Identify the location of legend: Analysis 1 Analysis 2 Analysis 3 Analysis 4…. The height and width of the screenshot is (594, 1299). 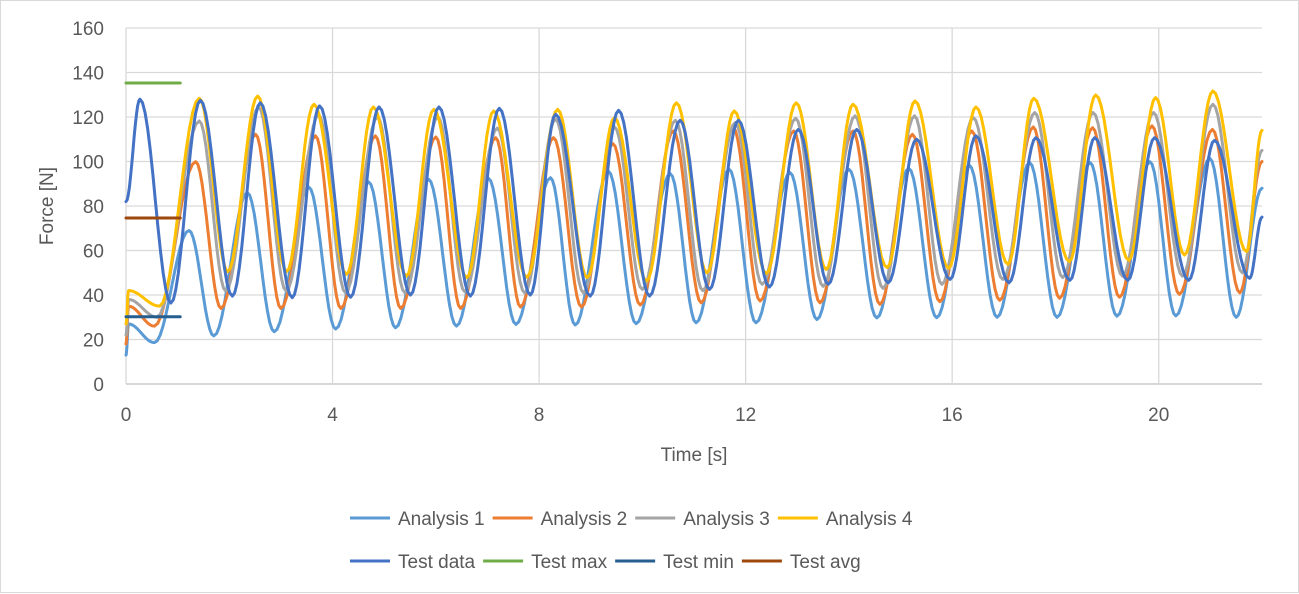
(631, 541).